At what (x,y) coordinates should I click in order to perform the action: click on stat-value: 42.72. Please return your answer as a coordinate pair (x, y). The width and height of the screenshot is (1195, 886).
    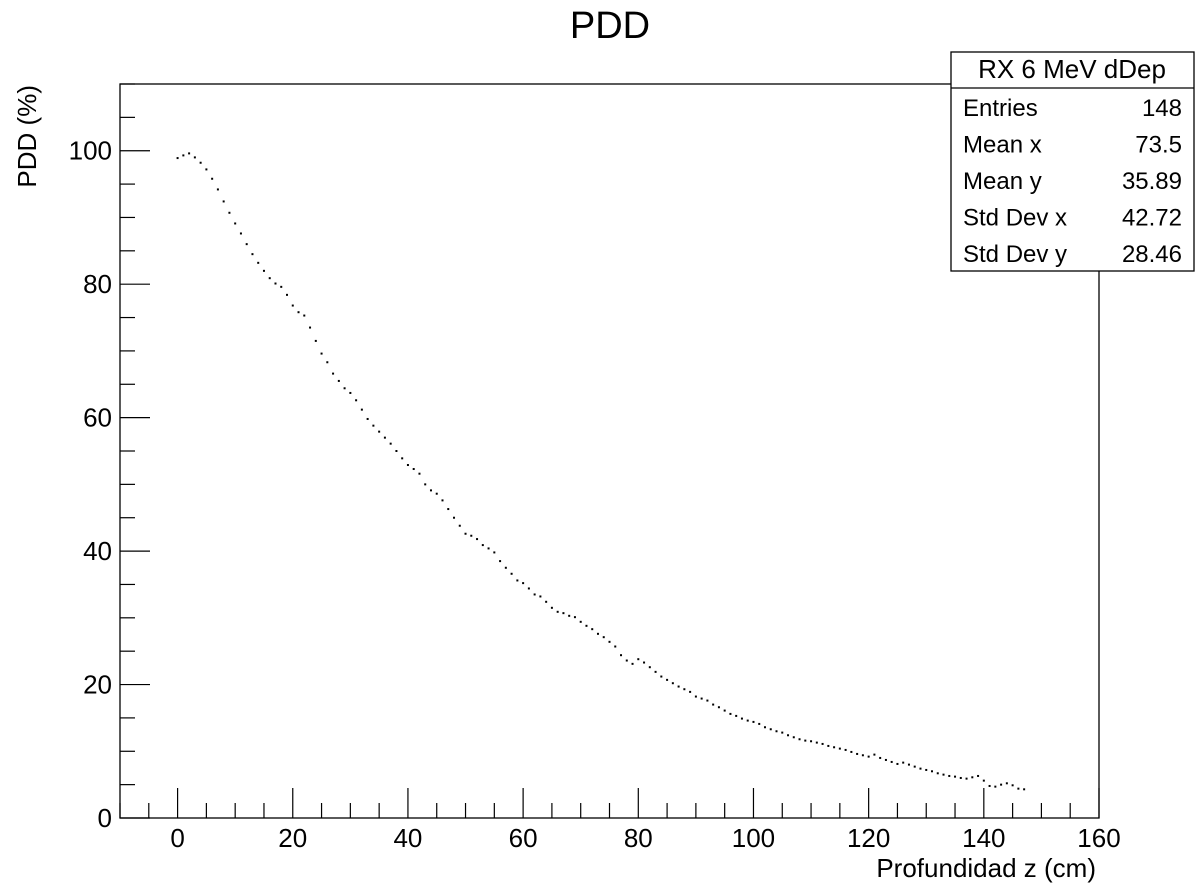
    Looking at the image, I should click on (1152, 218).